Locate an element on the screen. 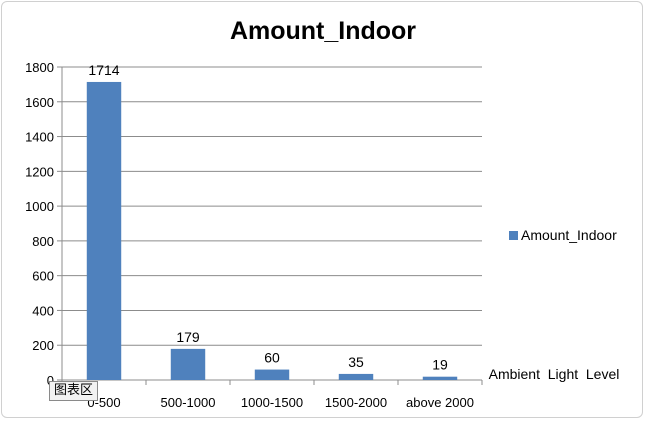 This screenshot has height=421, width=646. y-tick-label: 1200 is located at coordinates (39, 171).